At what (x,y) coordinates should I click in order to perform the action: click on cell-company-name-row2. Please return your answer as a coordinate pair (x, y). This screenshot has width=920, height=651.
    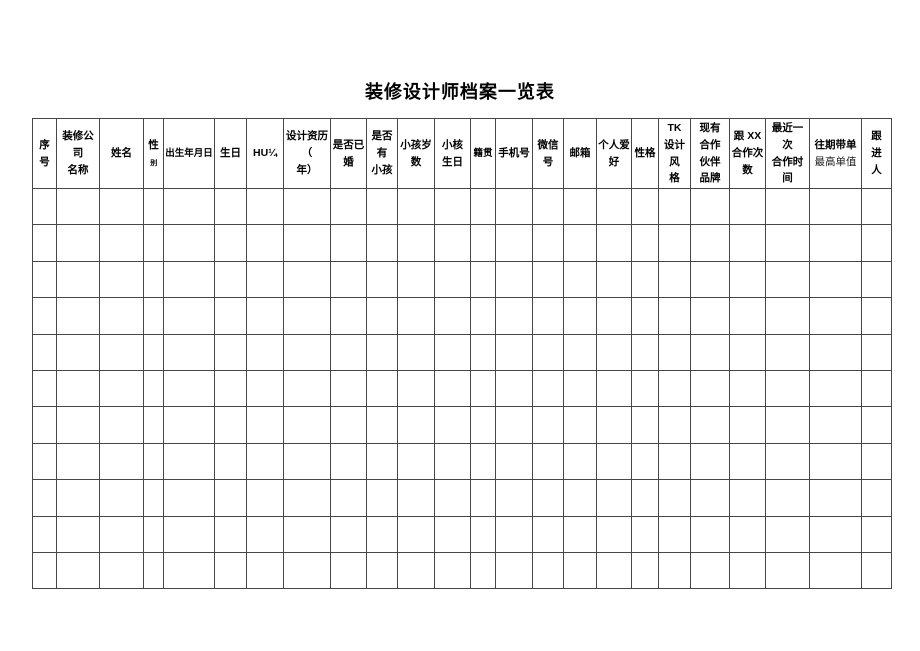
    Looking at the image, I should click on (78, 243).